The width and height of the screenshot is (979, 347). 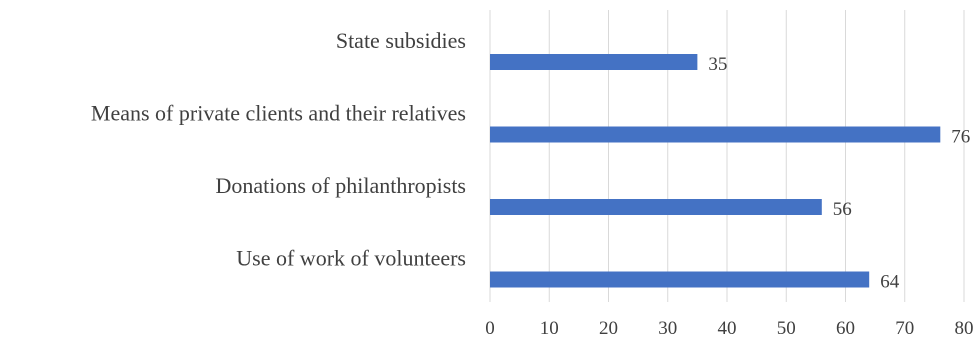 What do you see at coordinates (608, 328) in the screenshot?
I see `x-tick-label-20: 20` at bounding box center [608, 328].